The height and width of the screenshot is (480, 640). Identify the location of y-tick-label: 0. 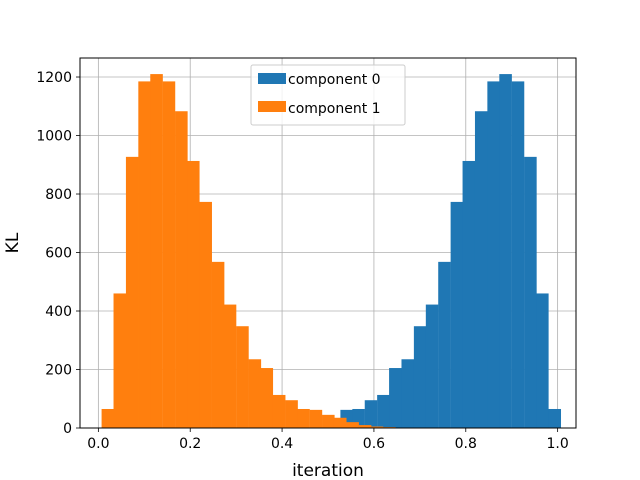
(67, 429).